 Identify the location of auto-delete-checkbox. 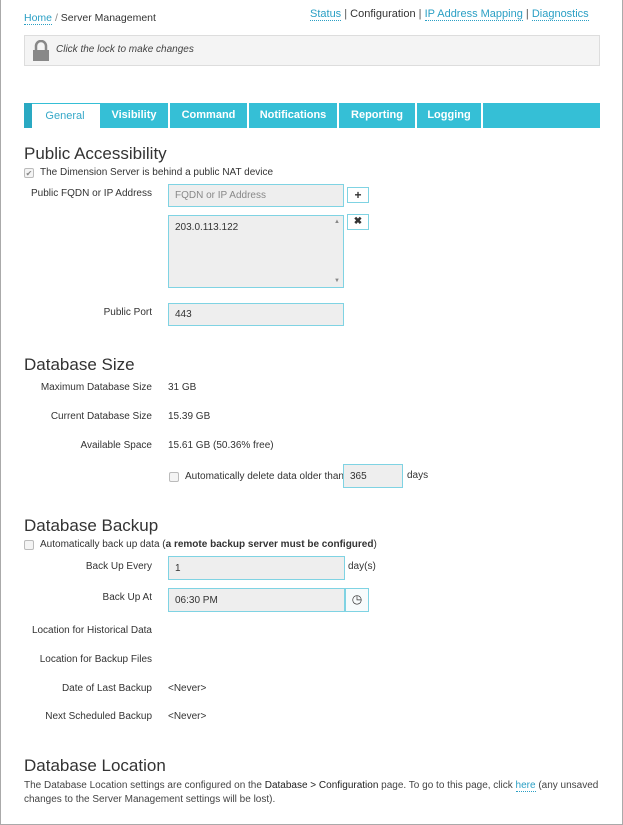
(174, 477).